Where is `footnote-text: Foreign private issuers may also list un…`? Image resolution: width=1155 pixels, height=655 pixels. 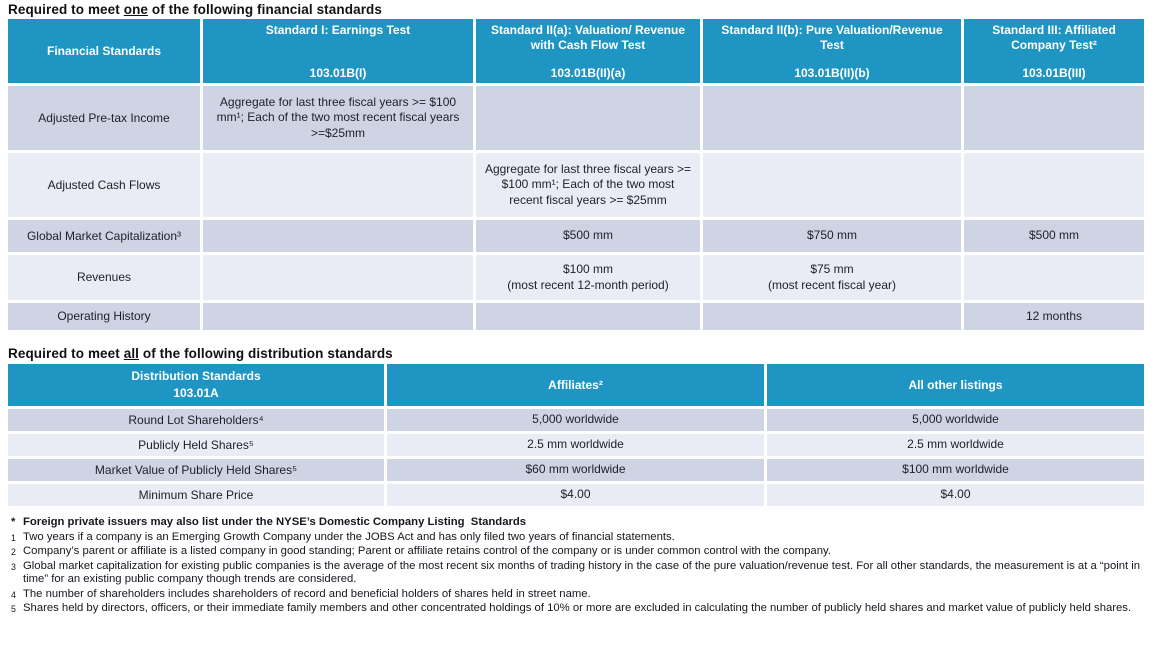
footnote-text: Foreign private issuers may also list un… is located at coordinates (275, 522).